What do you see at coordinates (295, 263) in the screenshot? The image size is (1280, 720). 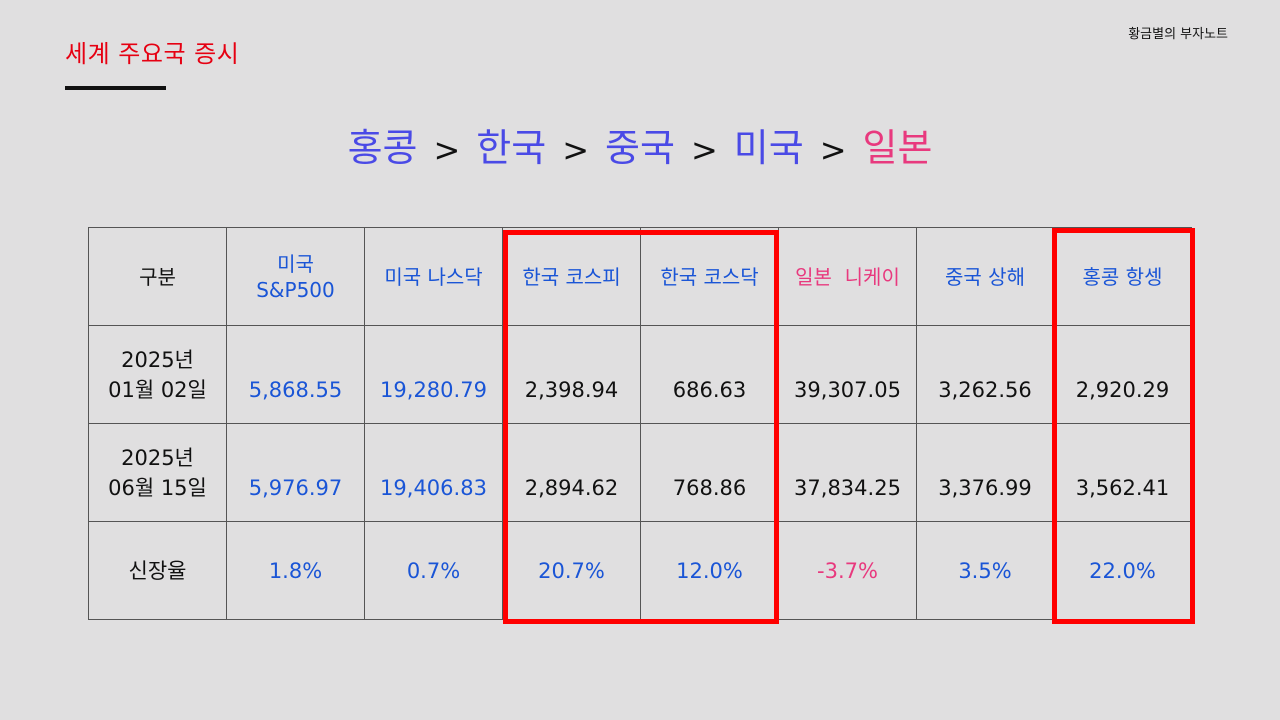 I see `column-header-line: 미국` at bounding box center [295, 263].